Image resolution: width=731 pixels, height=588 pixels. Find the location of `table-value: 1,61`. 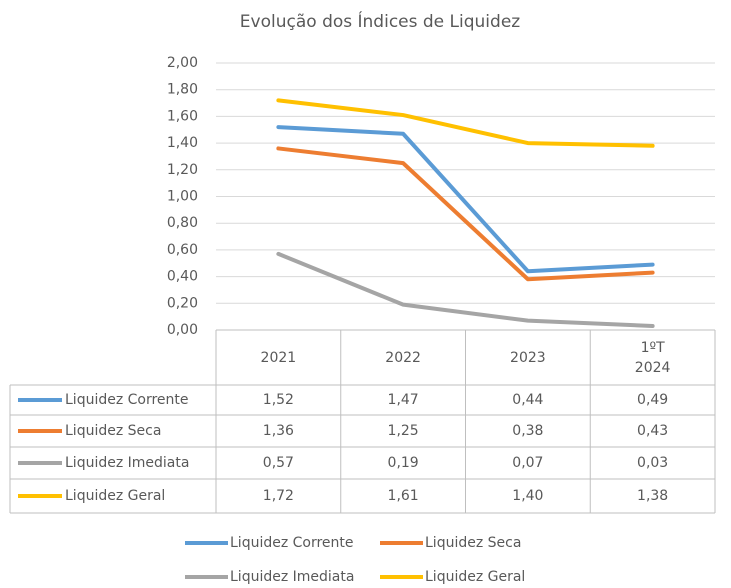

table-value: 1,61 is located at coordinates (403, 496).